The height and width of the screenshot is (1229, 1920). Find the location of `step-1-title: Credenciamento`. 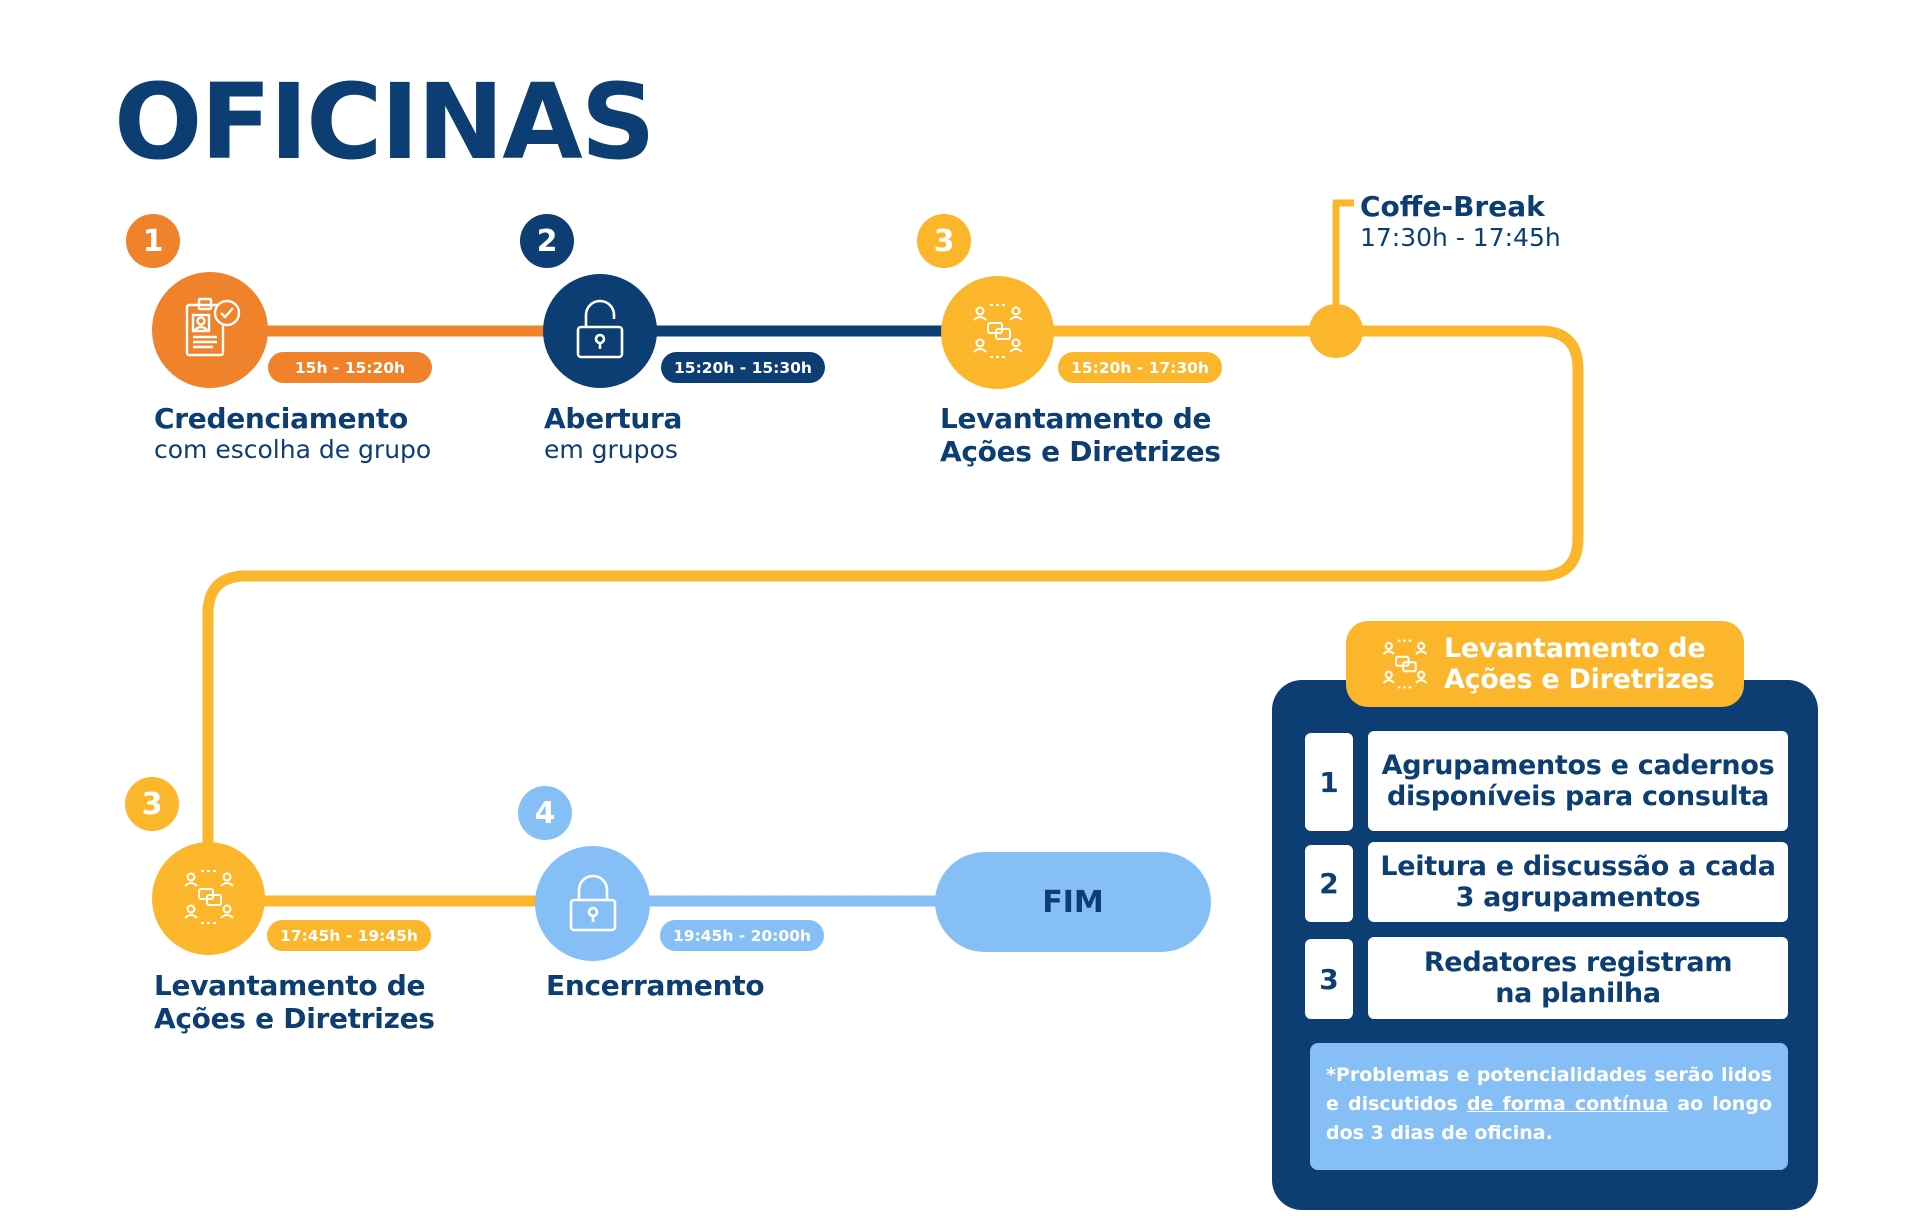

step-1-title: Credenciamento is located at coordinates (281, 418).